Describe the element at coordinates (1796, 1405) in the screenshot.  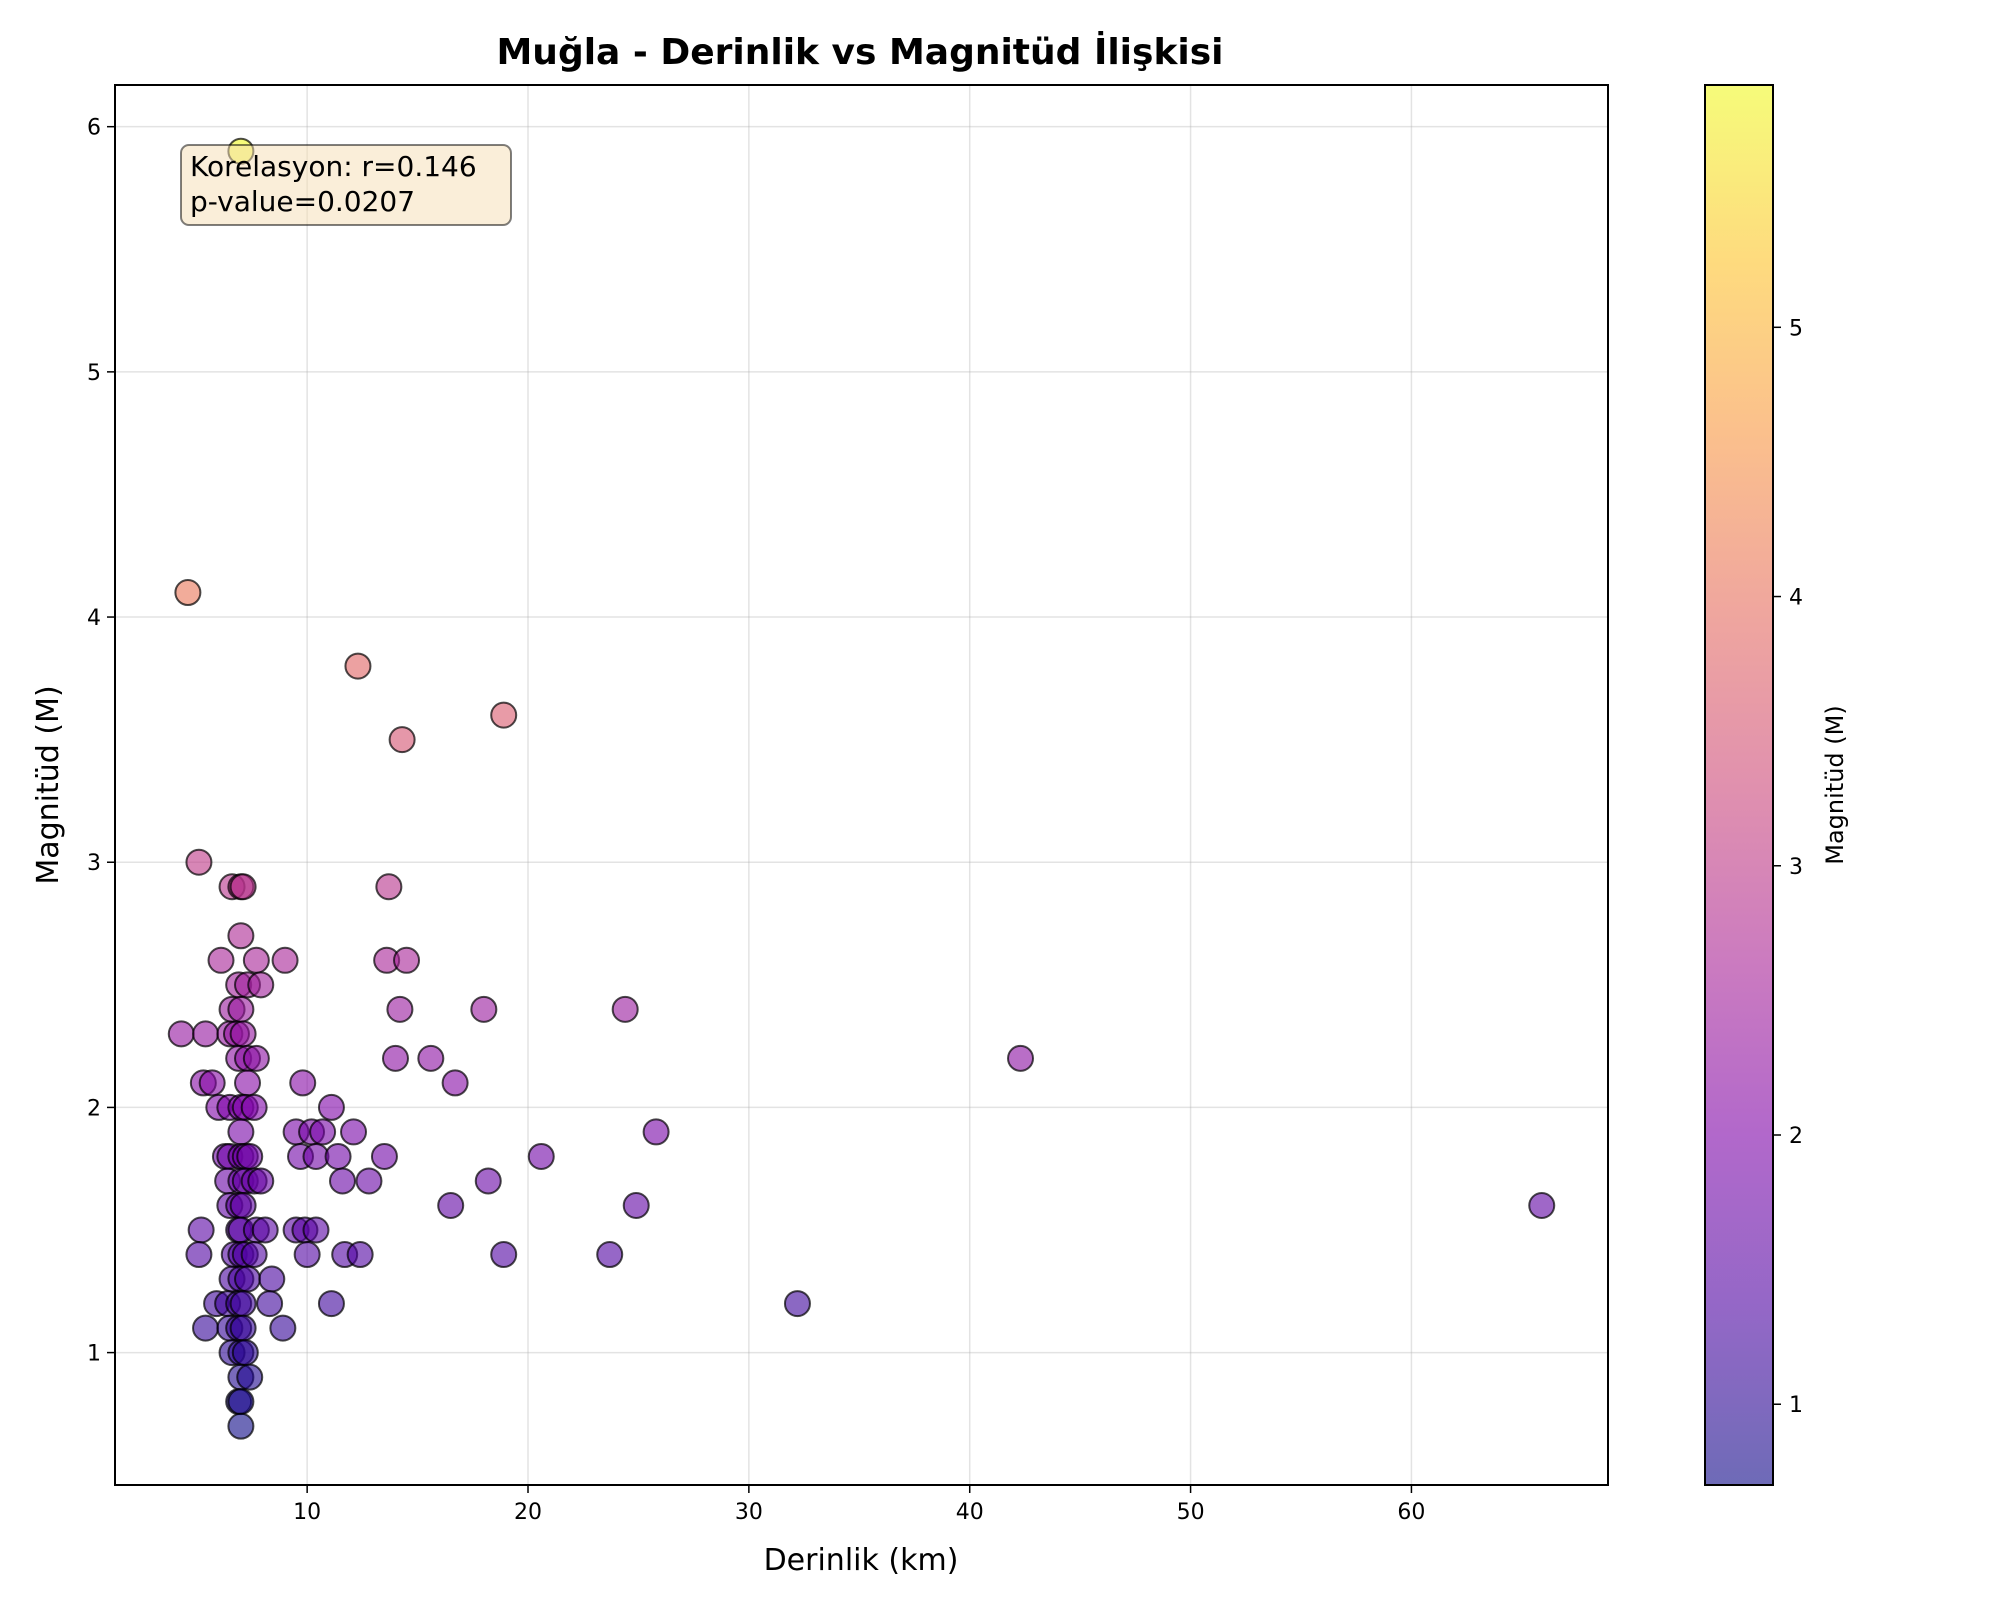
I see `colorbar-tick-label: 1` at that location.